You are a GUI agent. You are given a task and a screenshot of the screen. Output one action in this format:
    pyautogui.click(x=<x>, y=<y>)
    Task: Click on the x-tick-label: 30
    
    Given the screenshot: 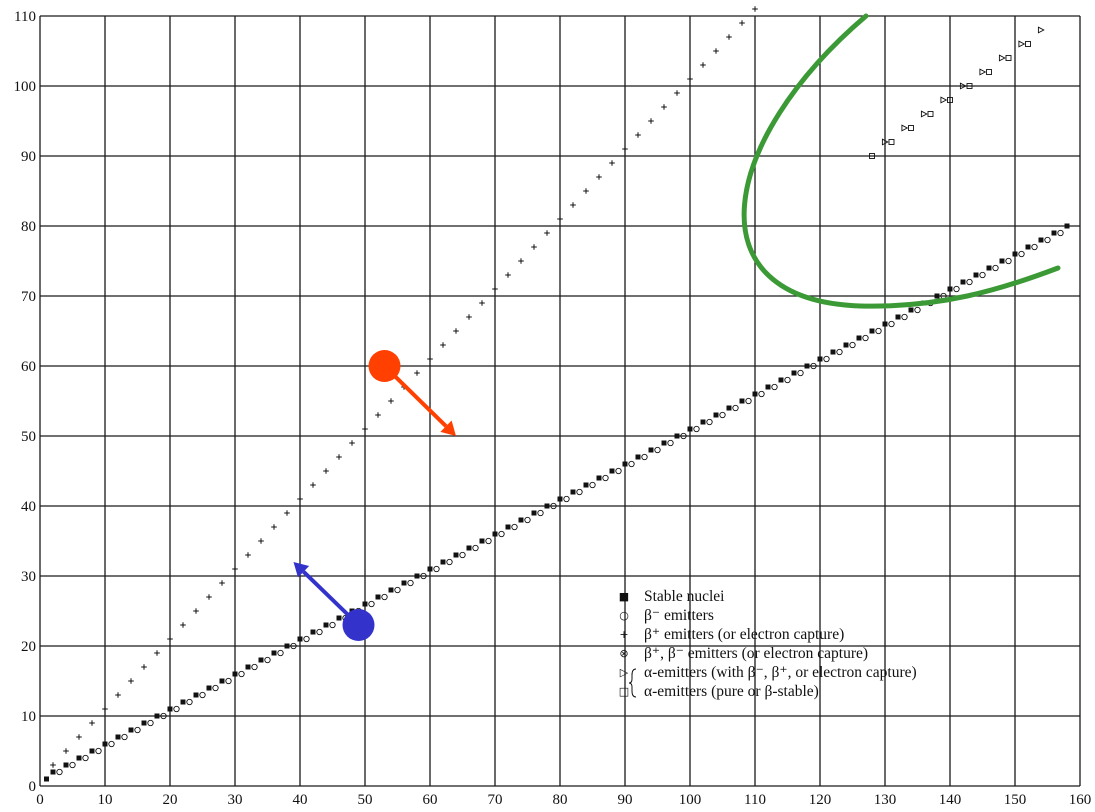 What is the action you would take?
    pyautogui.click(x=235, y=800)
    